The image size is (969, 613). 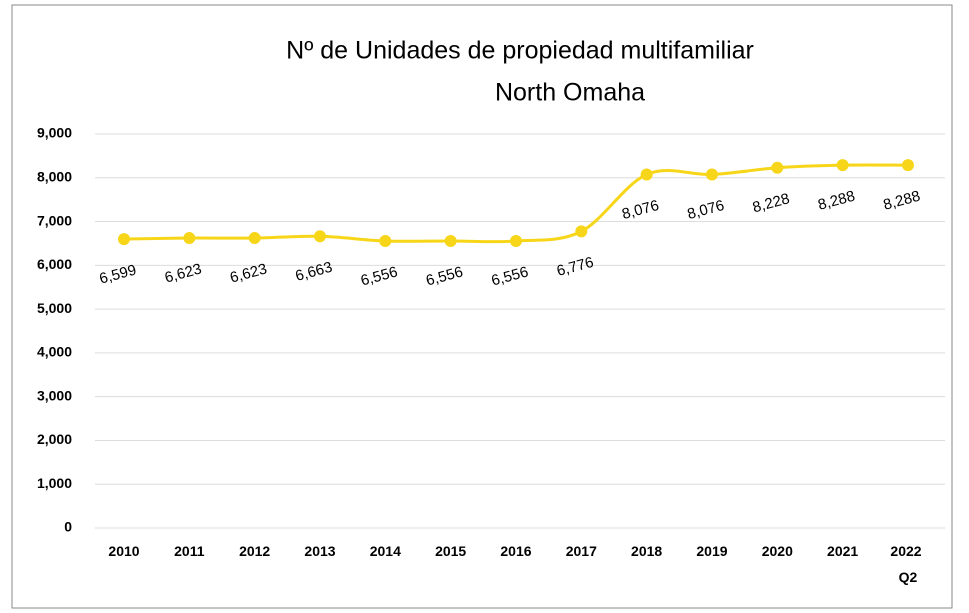 I want to click on y-tick-label: 0, so click(x=68, y=527).